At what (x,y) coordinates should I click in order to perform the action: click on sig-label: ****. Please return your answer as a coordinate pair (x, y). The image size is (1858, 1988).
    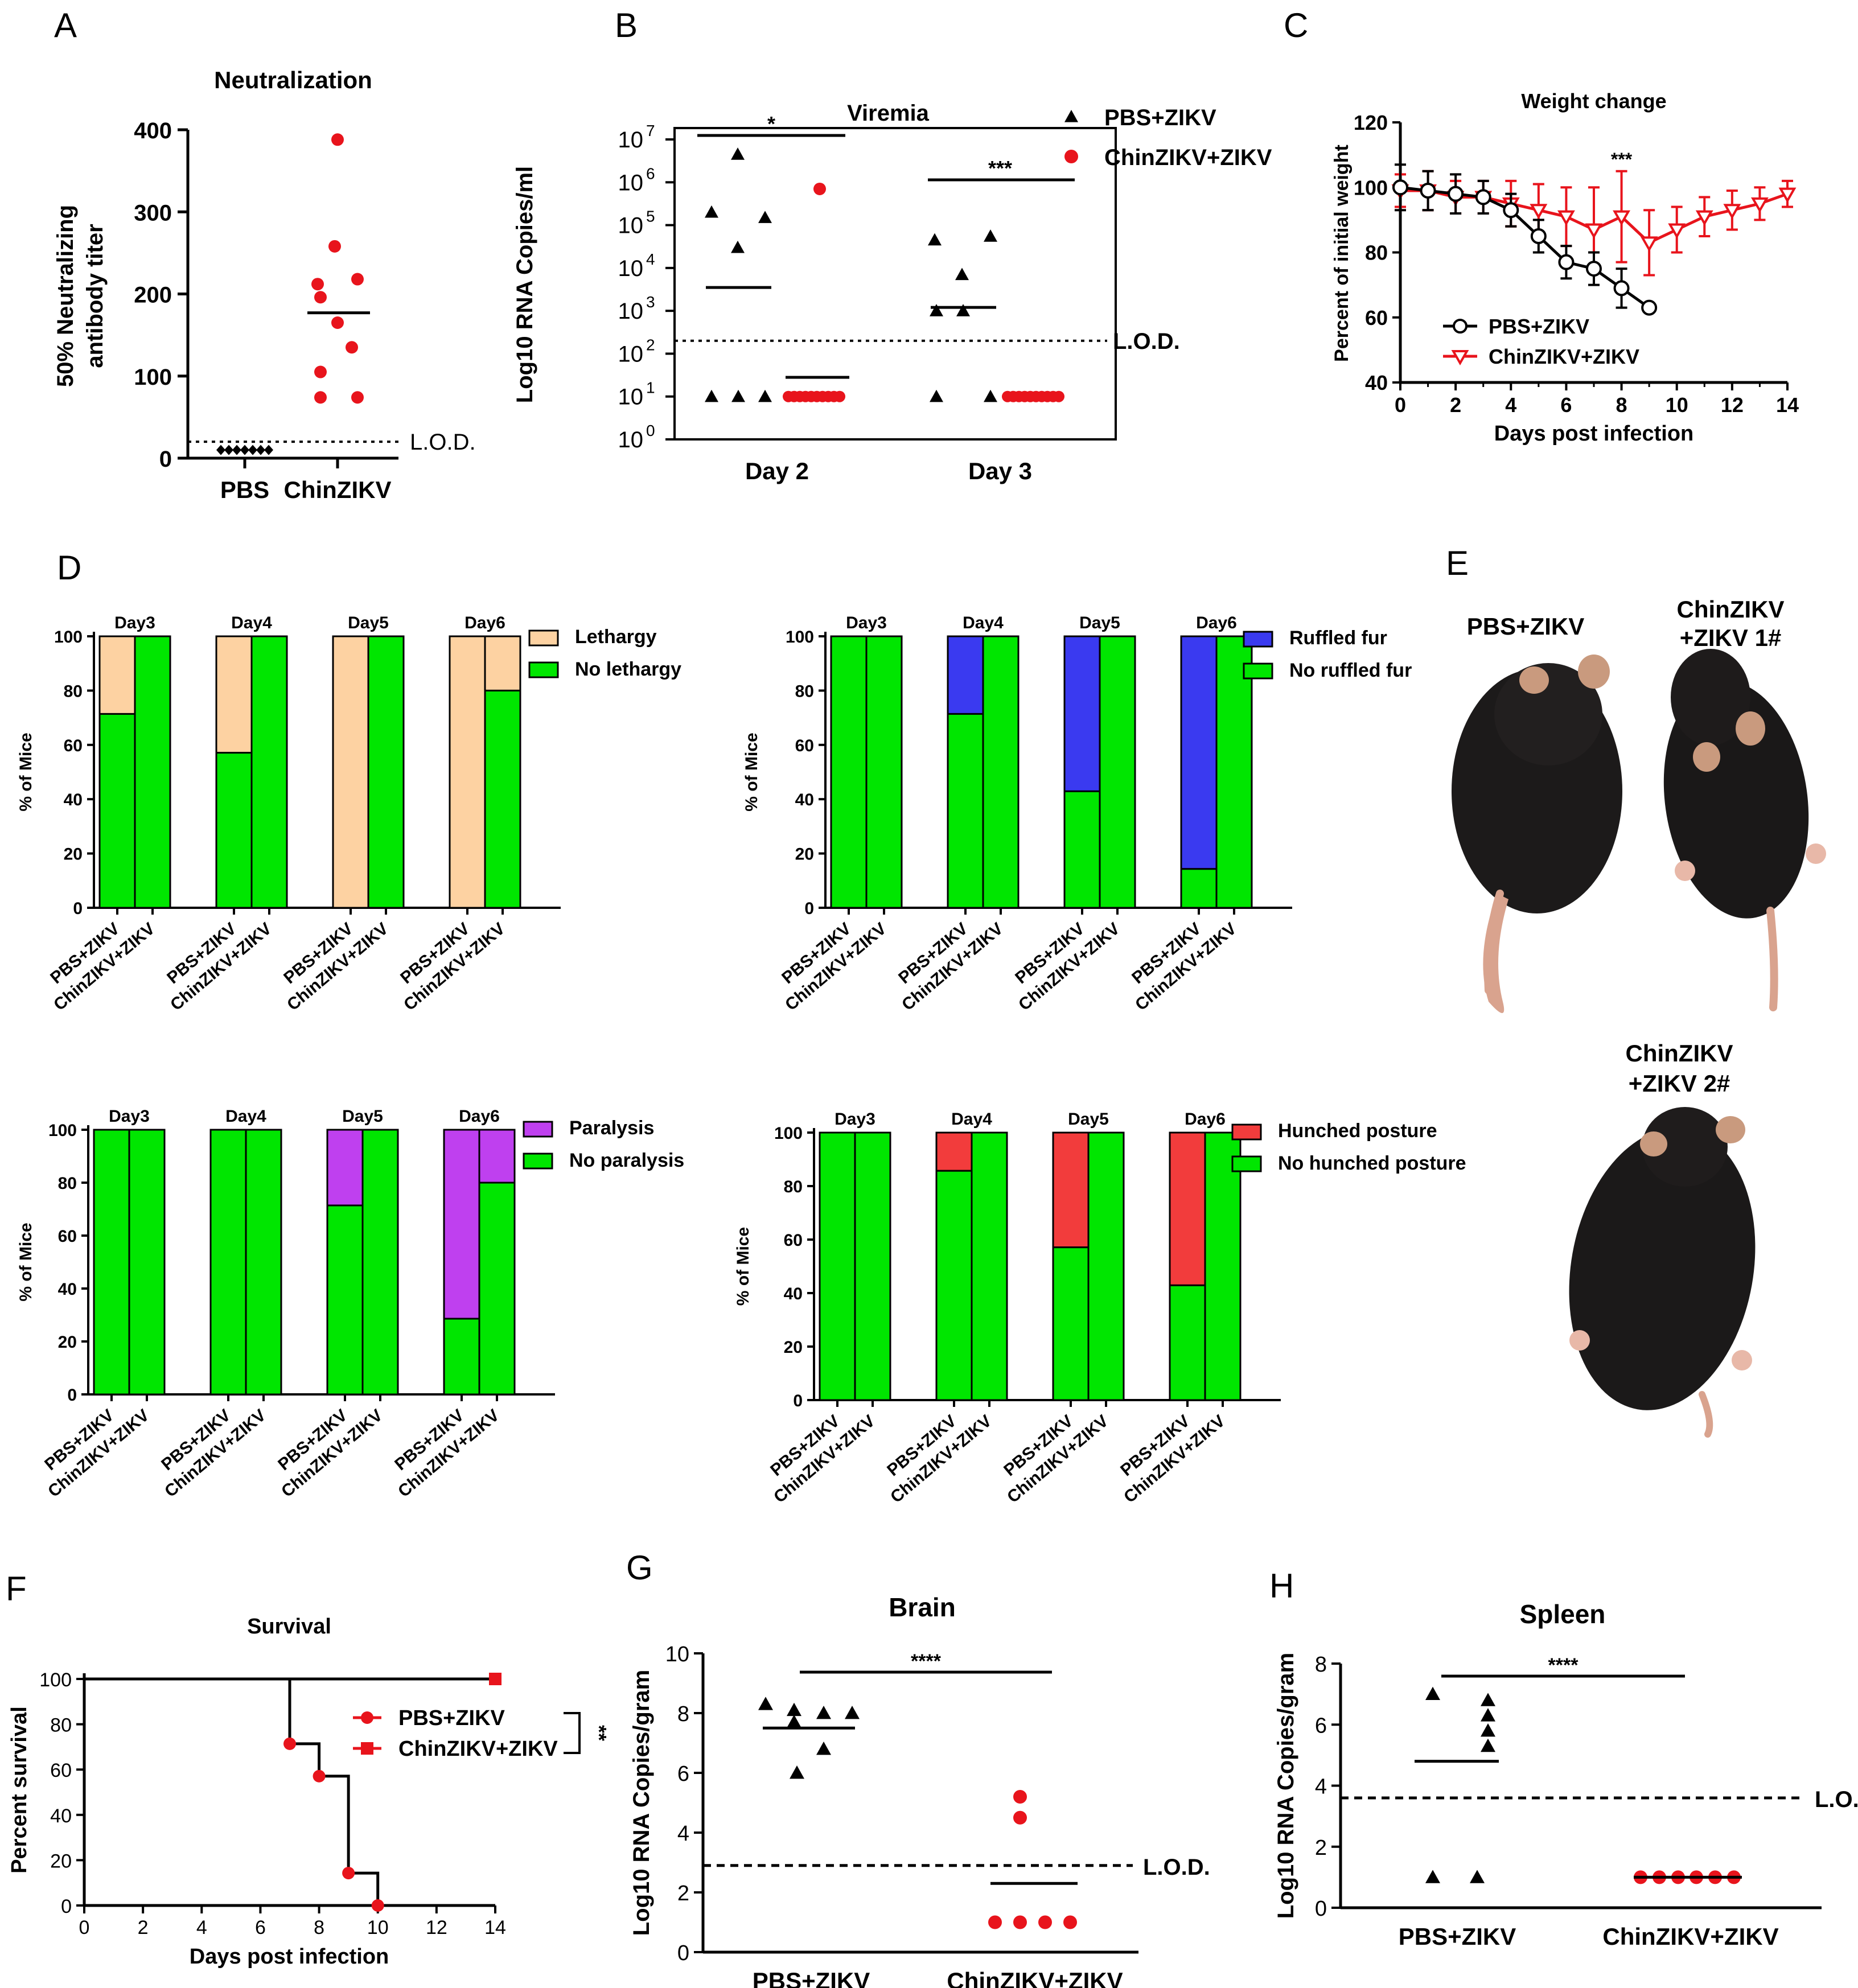
    Looking at the image, I should click on (926, 1661).